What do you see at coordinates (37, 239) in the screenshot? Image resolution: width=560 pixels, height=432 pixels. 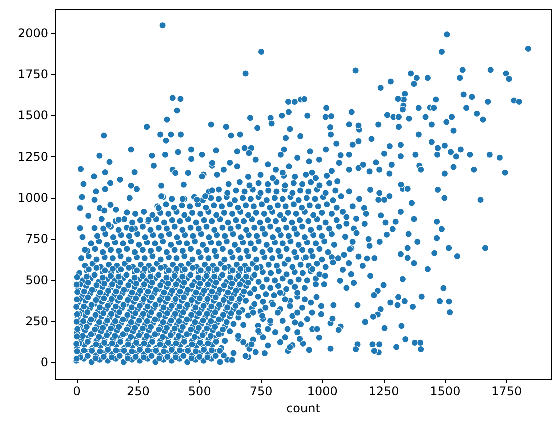 I see `y-tick-label: 750` at bounding box center [37, 239].